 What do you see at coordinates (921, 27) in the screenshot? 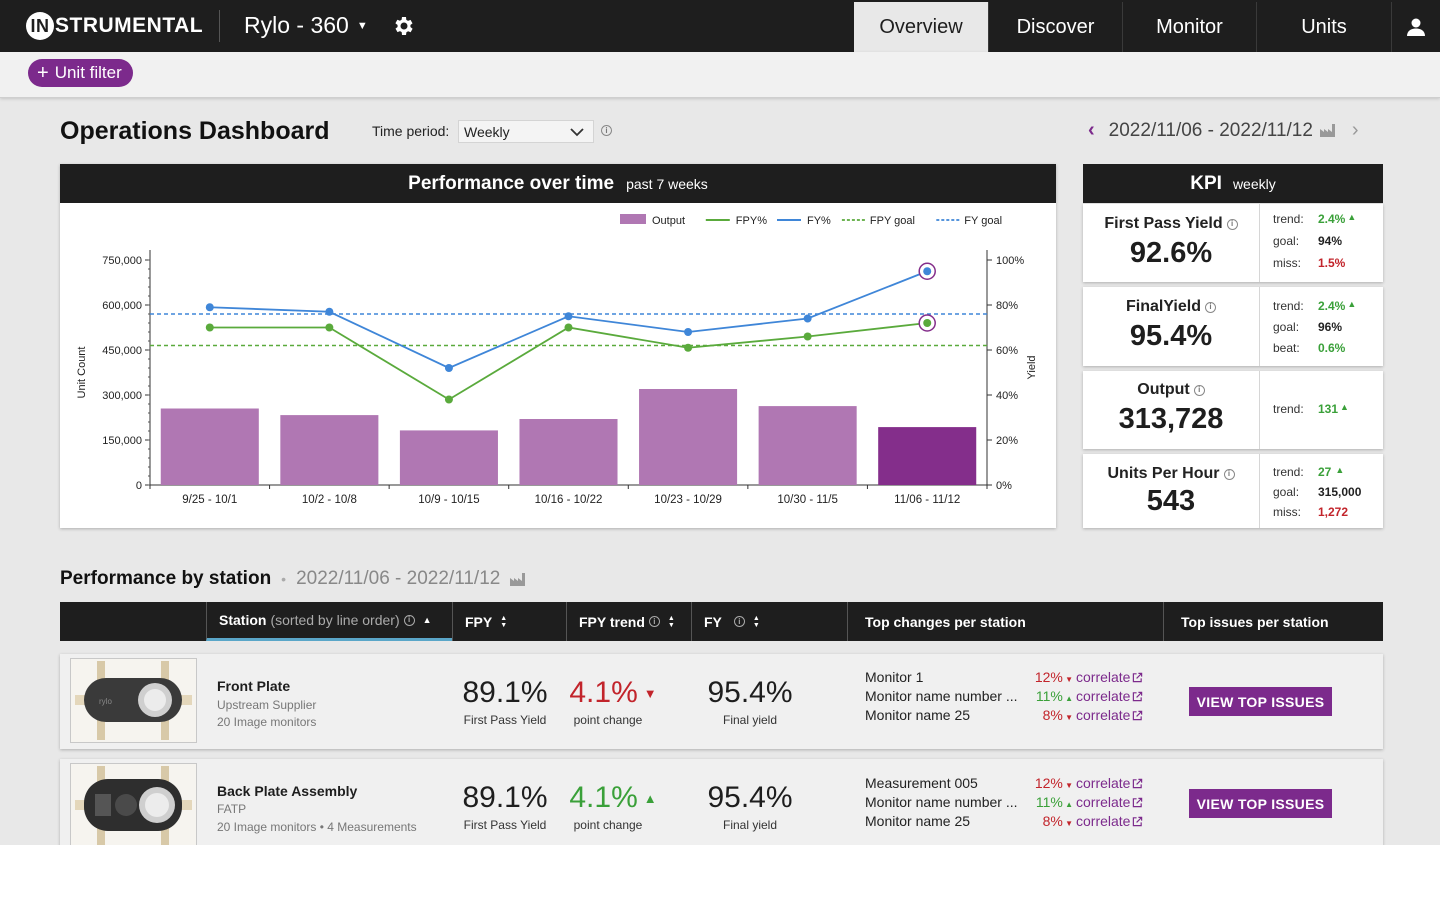
I see `tab-overview: Overview` at bounding box center [921, 27].